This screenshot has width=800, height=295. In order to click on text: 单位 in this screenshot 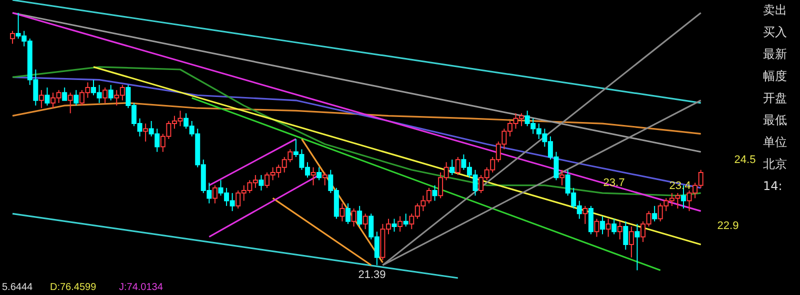, I will do `click(775, 142)`.